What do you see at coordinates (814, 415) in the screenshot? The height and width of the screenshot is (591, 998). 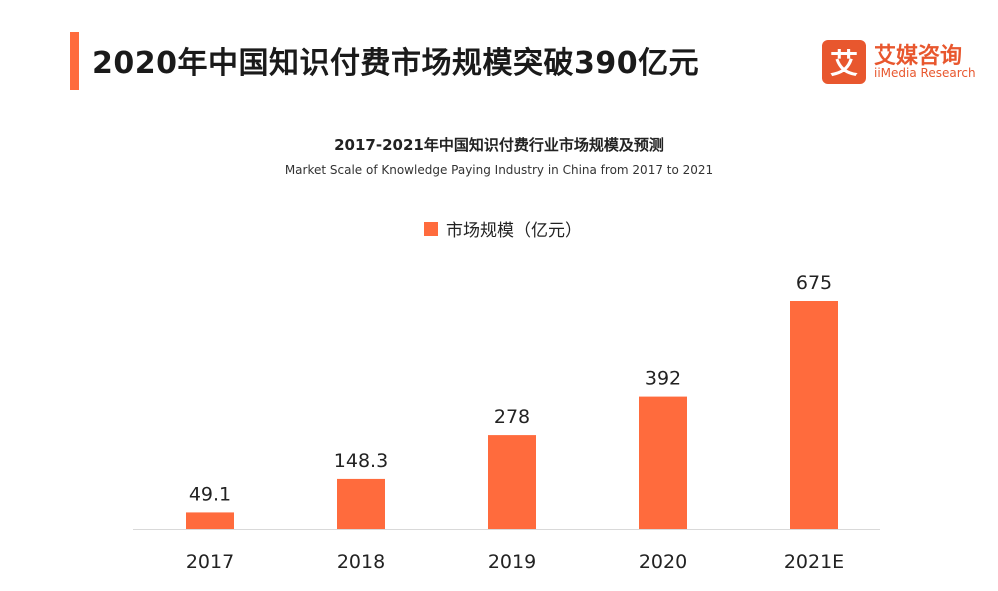 I see `bar-2021E` at bounding box center [814, 415].